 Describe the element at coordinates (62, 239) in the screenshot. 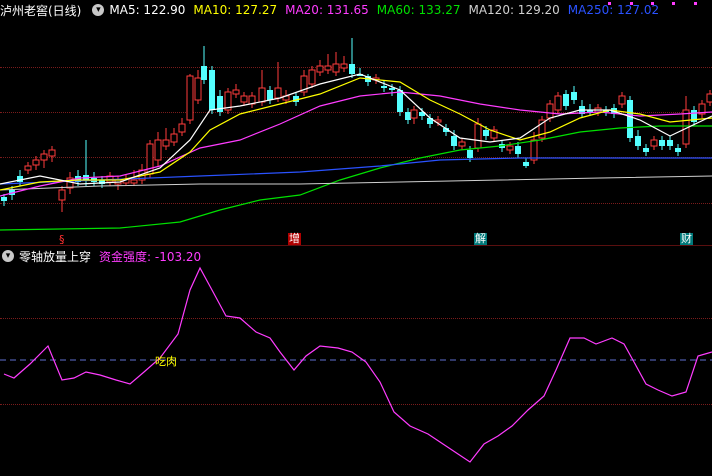

I see `event-marker-section: §` at that location.